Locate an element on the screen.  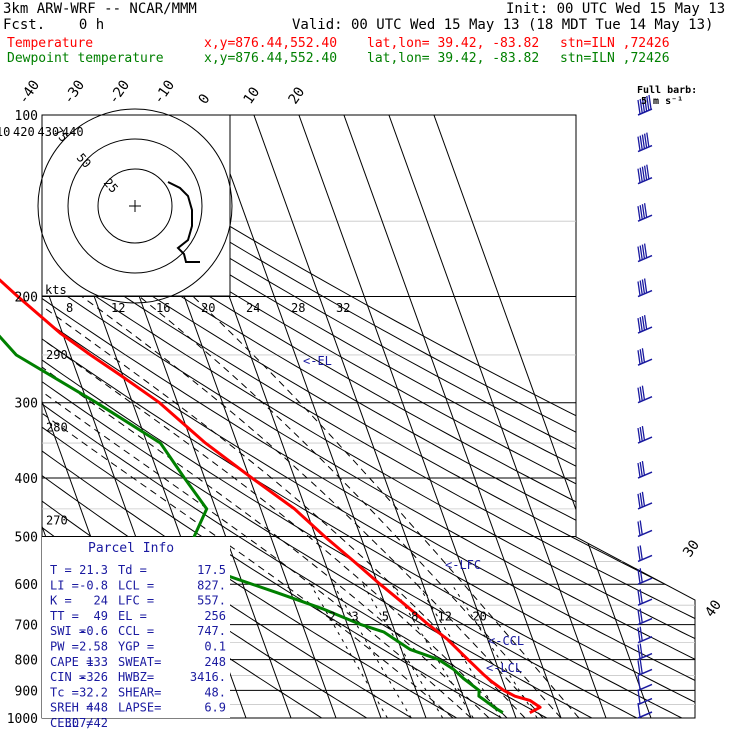
parcel-label: SWEAT= is located at coordinates (139, 662).